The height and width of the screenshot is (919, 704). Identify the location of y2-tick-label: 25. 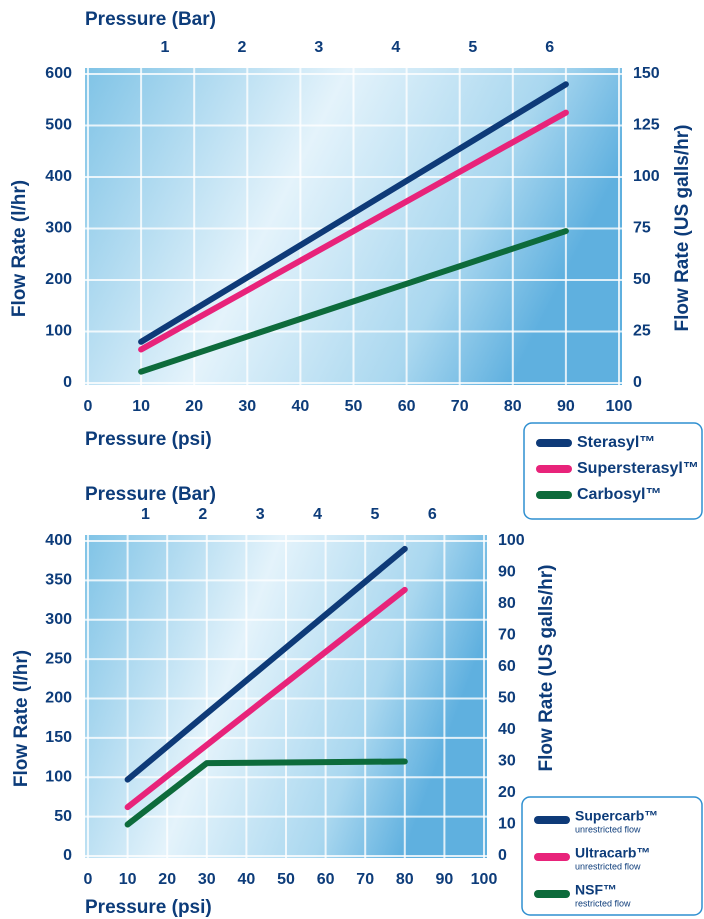
(642, 331).